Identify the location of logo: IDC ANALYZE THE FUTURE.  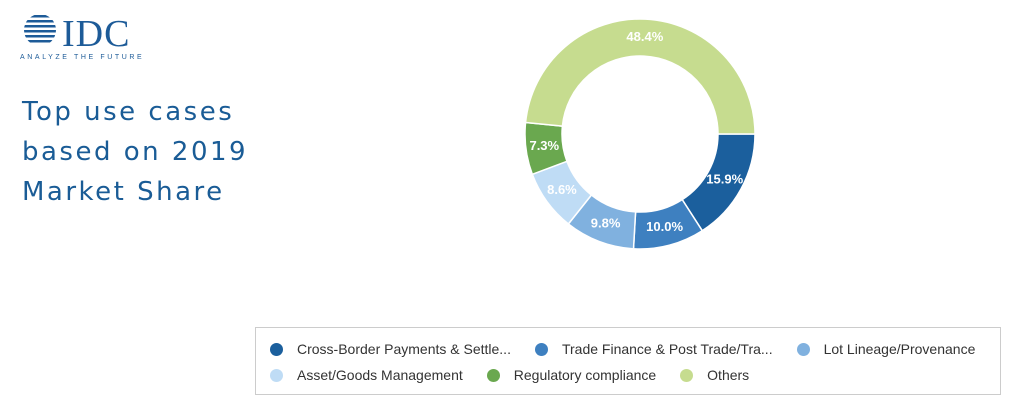
(81, 35).